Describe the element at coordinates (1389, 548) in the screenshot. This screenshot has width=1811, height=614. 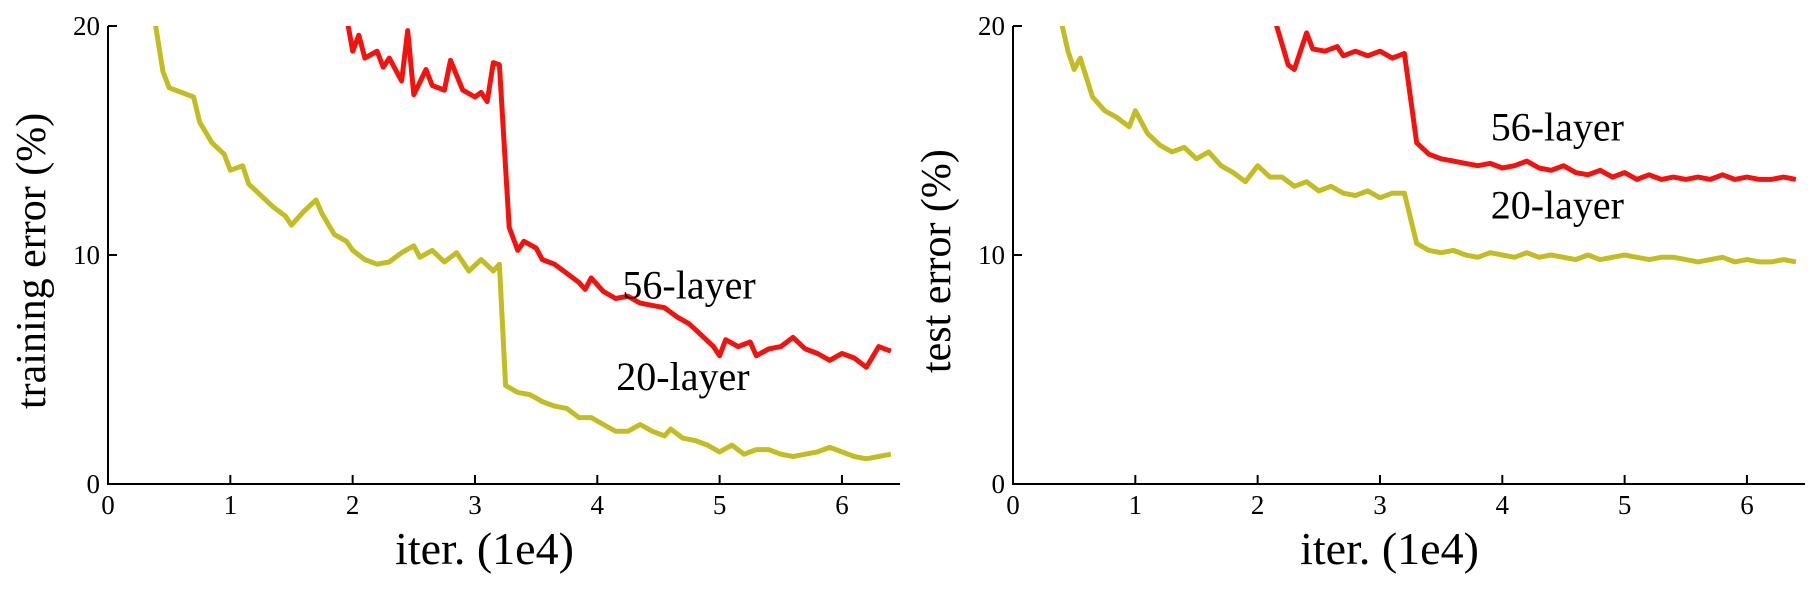
I see `test-error-x-axis-label: iter. (1e4)` at that location.